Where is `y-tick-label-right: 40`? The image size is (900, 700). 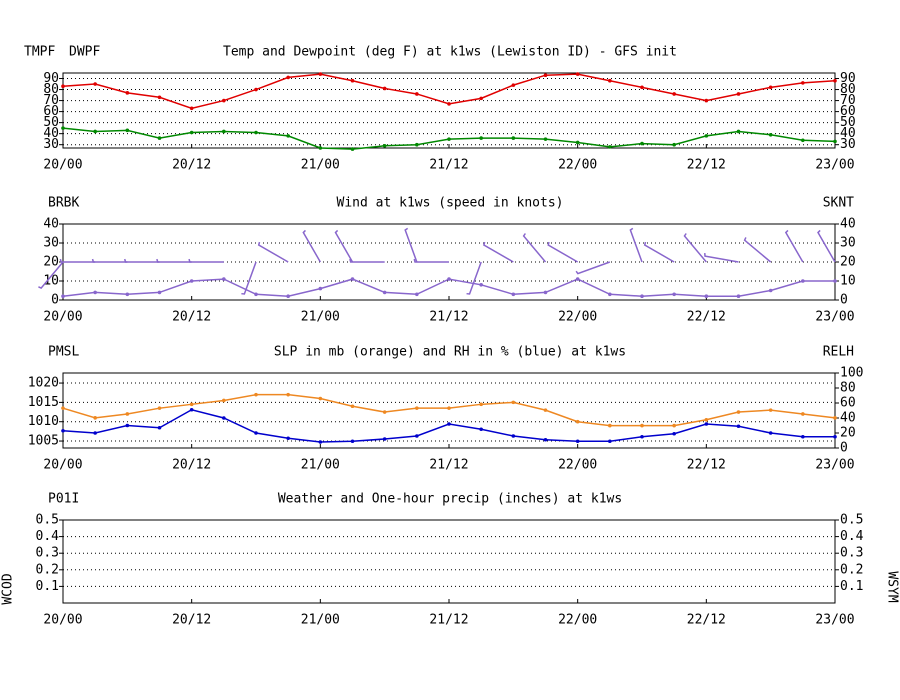 y-tick-label-right: 40 is located at coordinates (848, 133).